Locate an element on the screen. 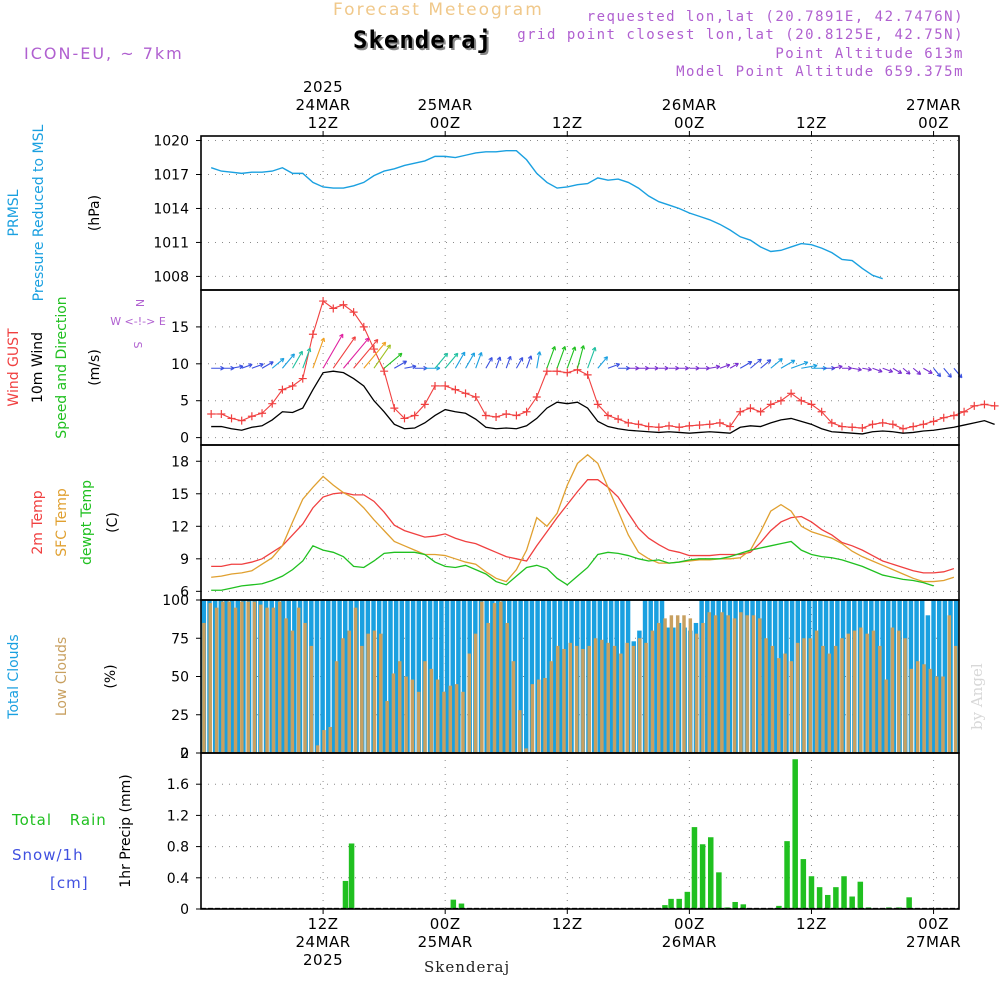 This screenshot has width=1000, height=1000. y-tick-label: 5 is located at coordinates (184, 402).